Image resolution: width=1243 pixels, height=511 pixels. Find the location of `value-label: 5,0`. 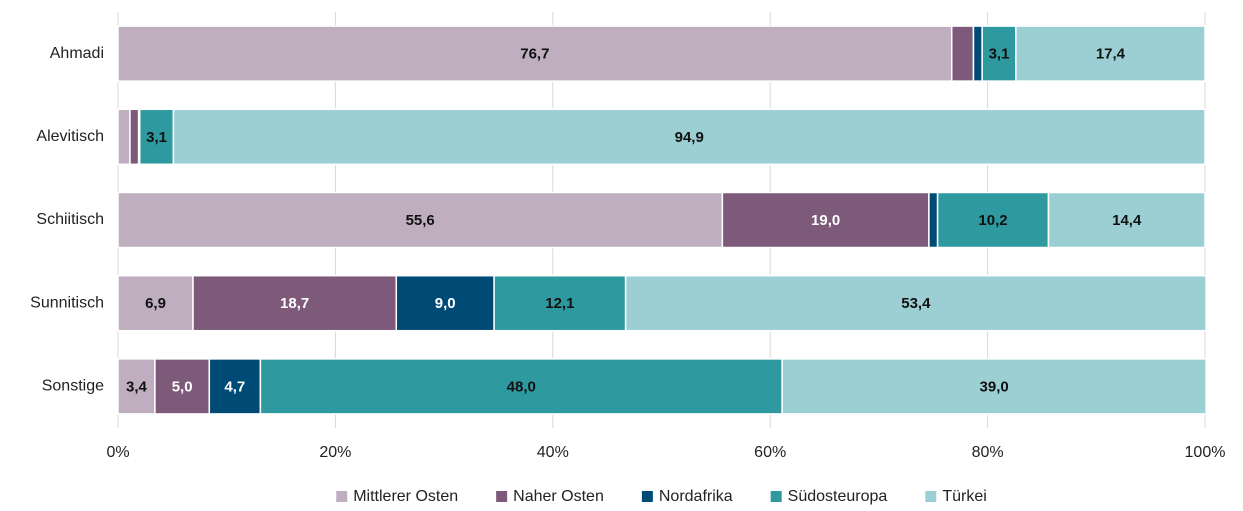

value-label: 5,0 is located at coordinates (182, 386).